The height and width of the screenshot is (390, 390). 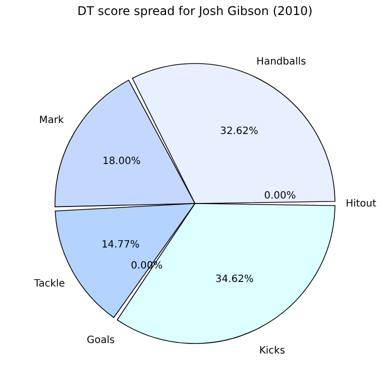 I want to click on text: 0.00%, so click(x=280, y=196).